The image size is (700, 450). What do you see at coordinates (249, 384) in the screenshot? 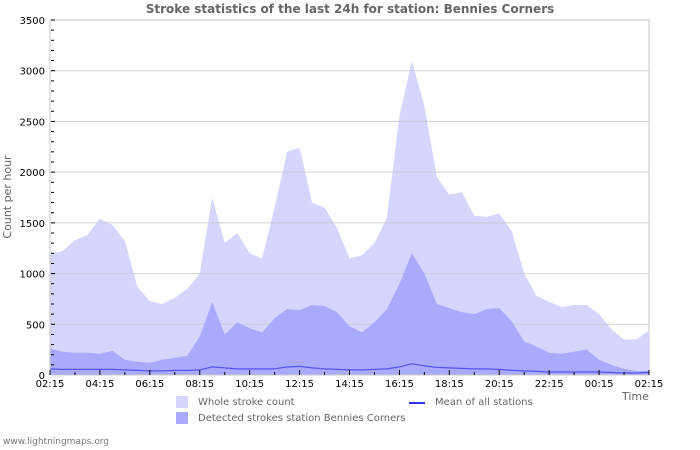
I see `x-tick-label: 10:15` at bounding box center [249, 384].